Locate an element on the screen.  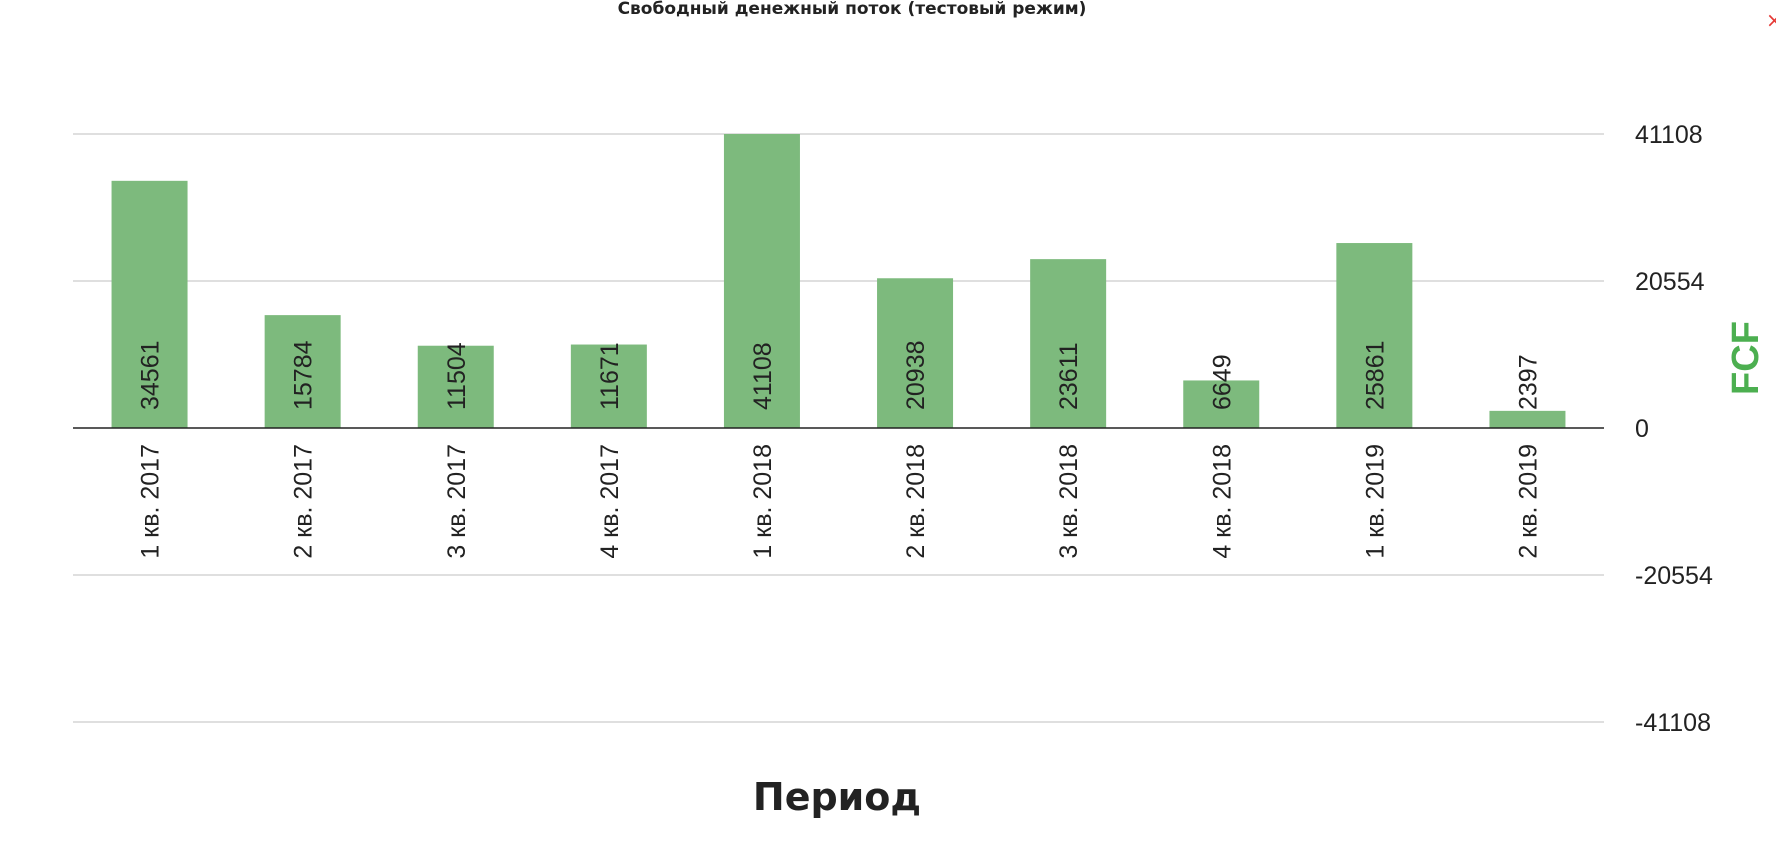
x-tick-label: 4 кв. 2017 is located at coordinates (610, 501).